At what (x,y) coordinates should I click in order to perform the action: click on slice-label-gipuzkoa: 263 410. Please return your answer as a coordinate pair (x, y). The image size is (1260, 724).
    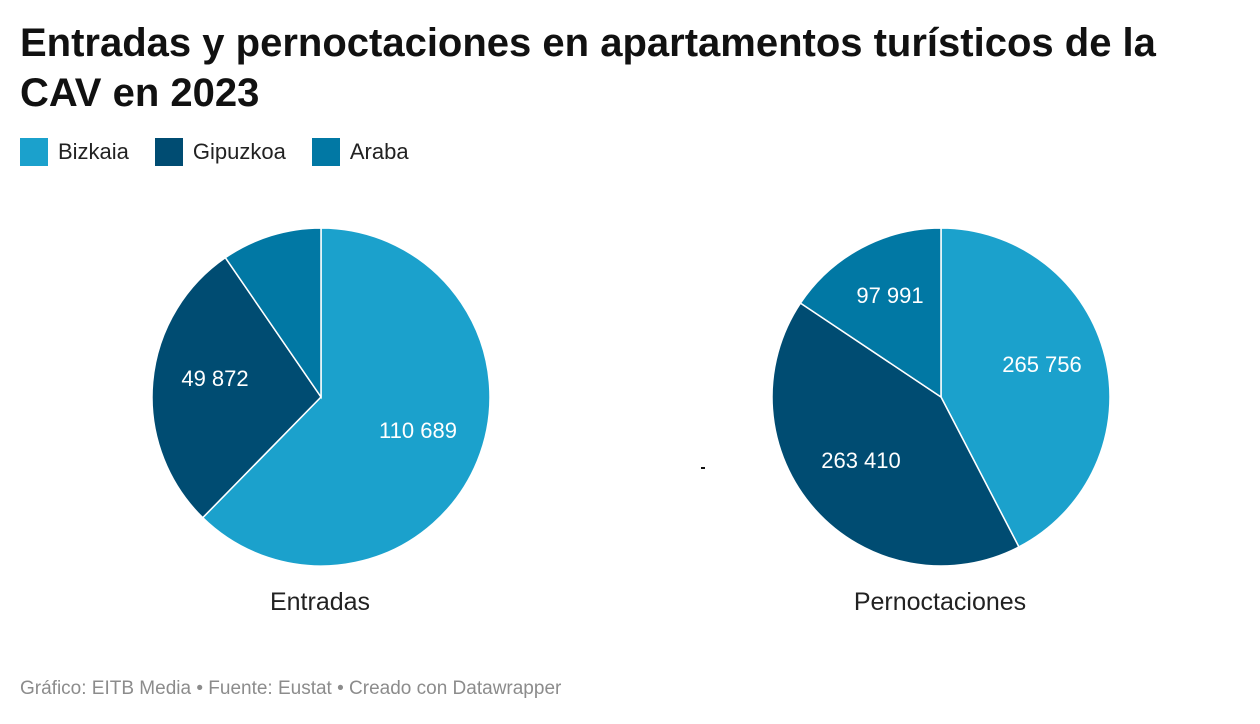
    Looking at the image, I should click on (861, 460).